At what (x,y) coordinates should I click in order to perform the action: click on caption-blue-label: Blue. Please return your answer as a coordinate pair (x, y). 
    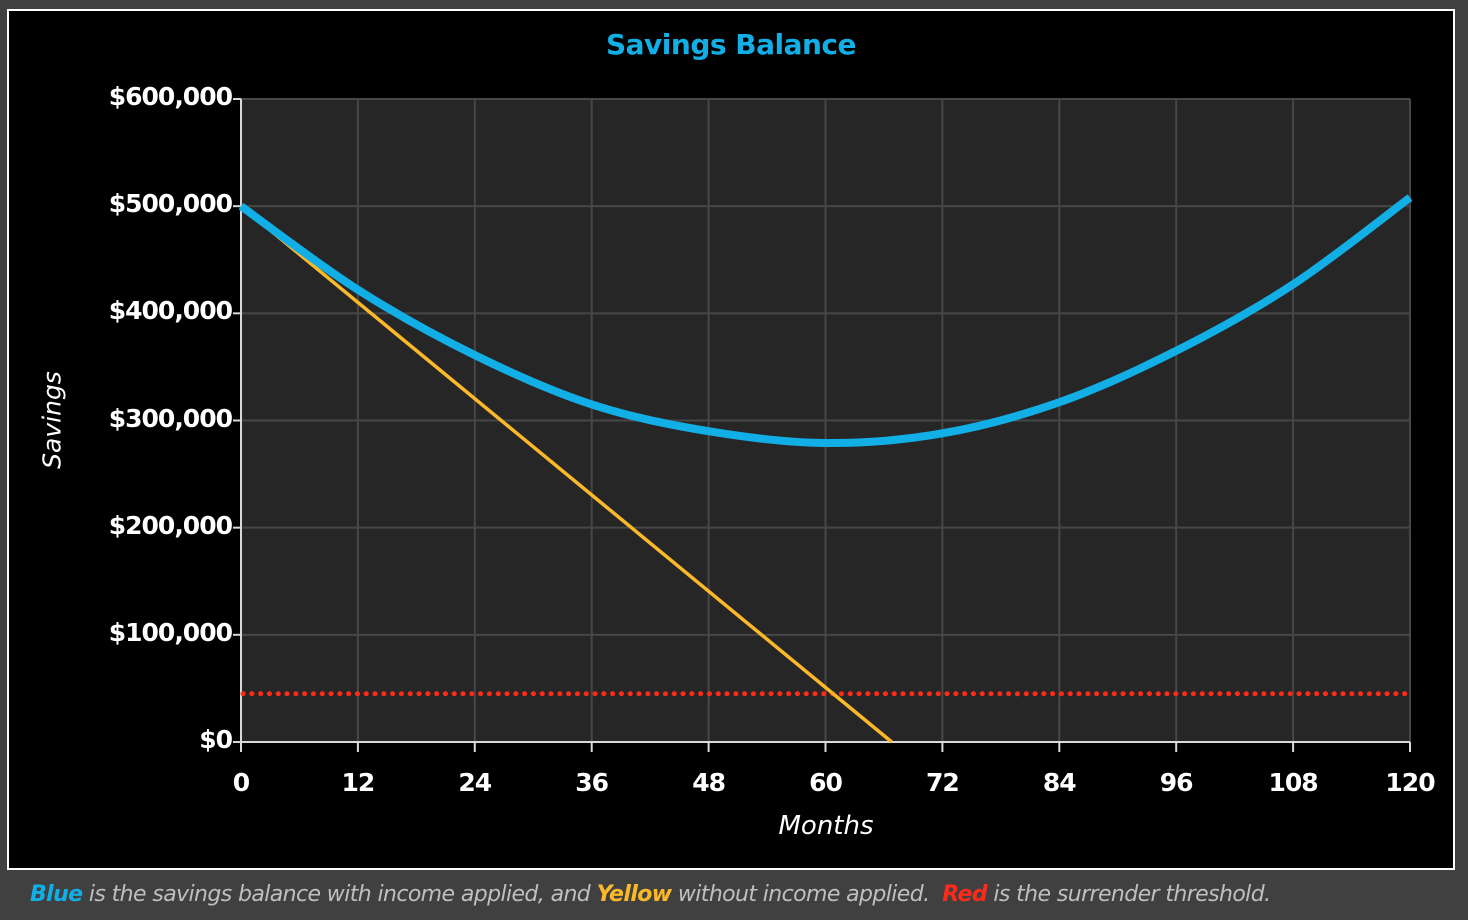
    Looking at the image, I should click on (56, 894).